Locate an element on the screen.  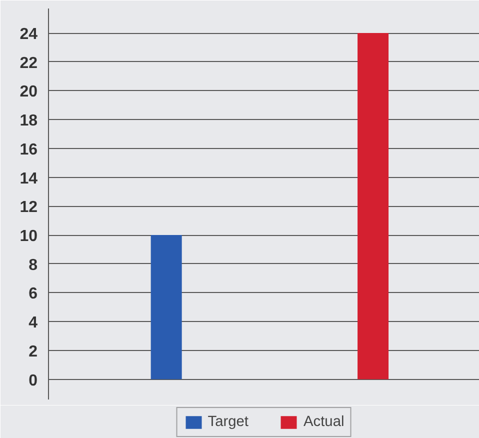
legend-label: Target is located at coordinates (228, 422).